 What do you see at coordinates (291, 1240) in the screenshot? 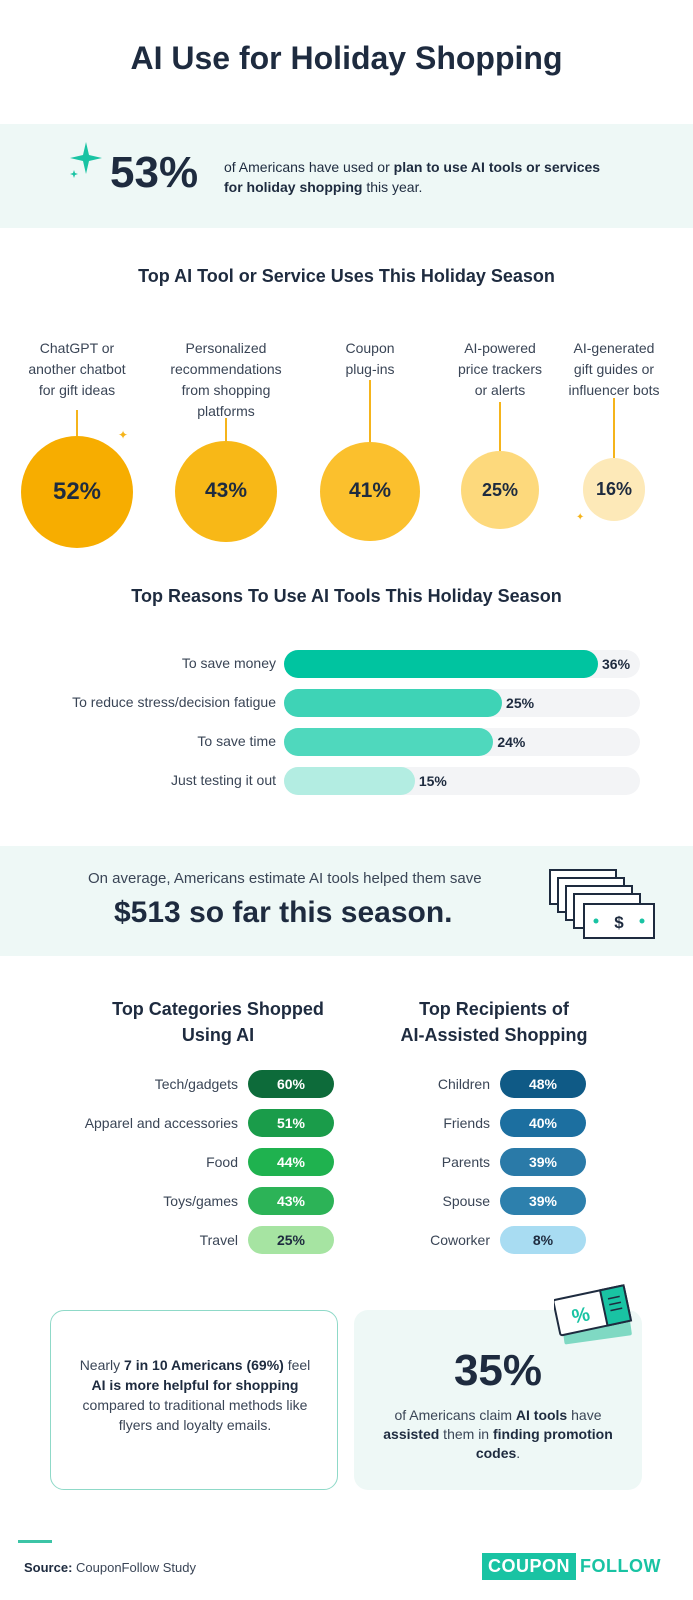
I see `category-value-pill: 25%` at bounding box center [291, 1240].